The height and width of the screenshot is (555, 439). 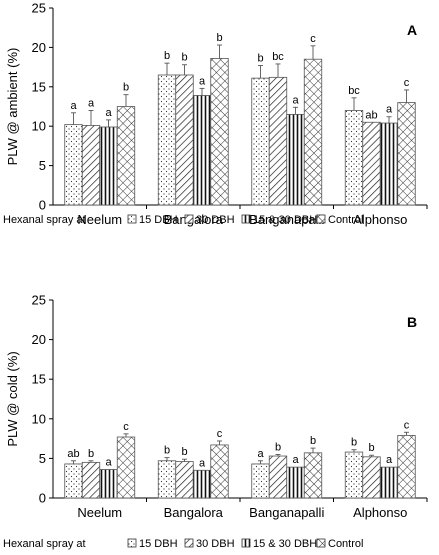 I want to click on panel-label: B, so click(x=412, y=322).